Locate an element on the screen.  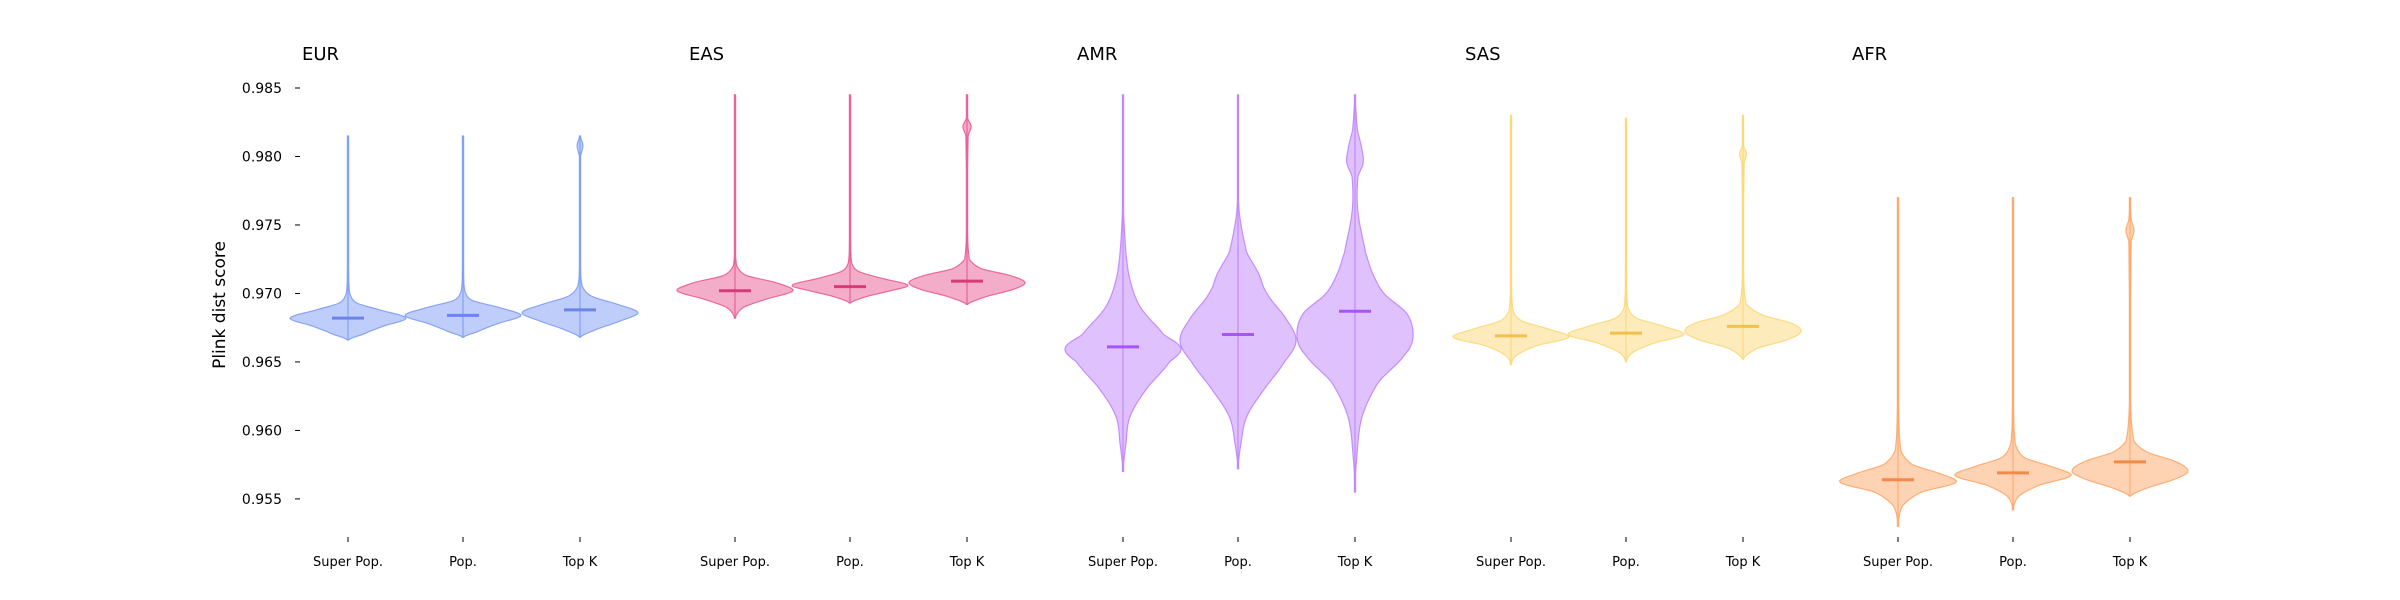
panel-title: AMR is located at coordinates (1097, 54).